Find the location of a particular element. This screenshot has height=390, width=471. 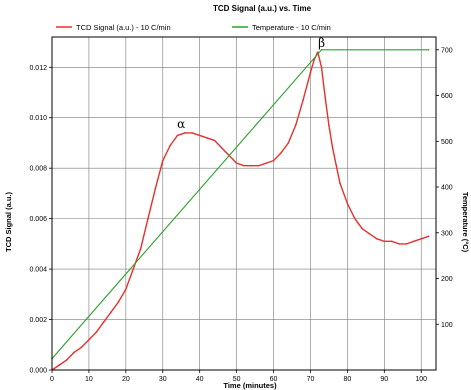

chart-title: TCD Signal (a.u.) vs. Time is located at coordinates (262, 8).